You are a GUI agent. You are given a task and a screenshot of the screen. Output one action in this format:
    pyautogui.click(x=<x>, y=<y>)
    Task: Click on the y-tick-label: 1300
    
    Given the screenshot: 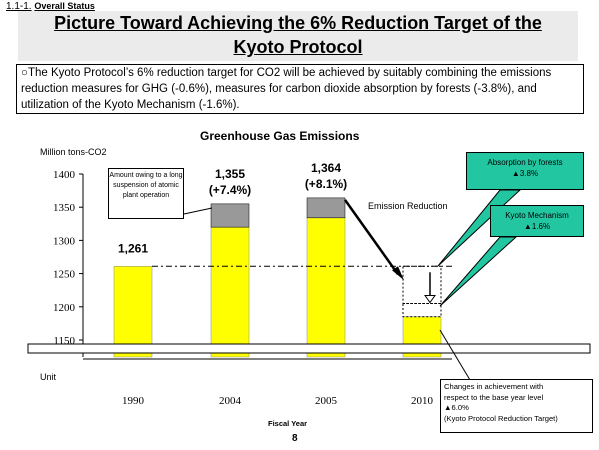 What is the action you would take?
    pyautogui.click(x=64, y=241)
    